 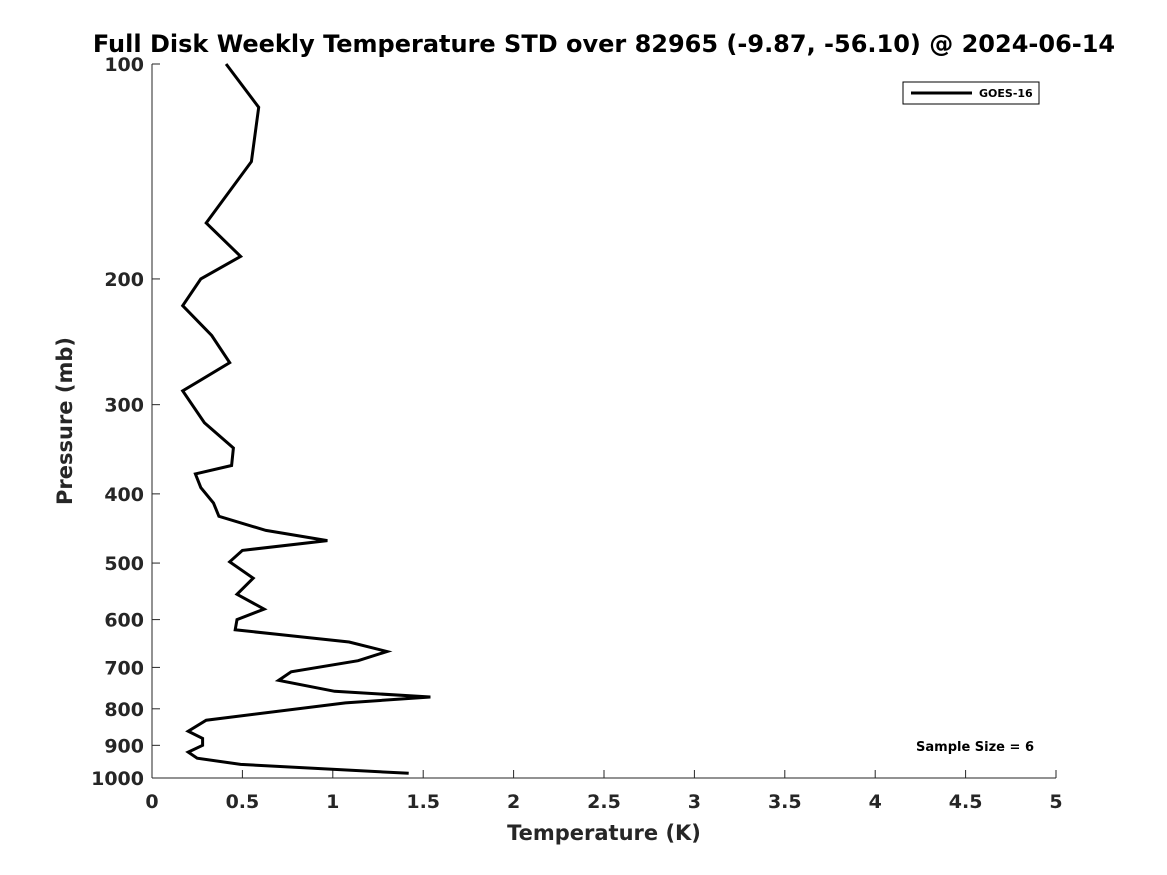 I want to click on y-tick-label: 400, so click(x=124, y=495).